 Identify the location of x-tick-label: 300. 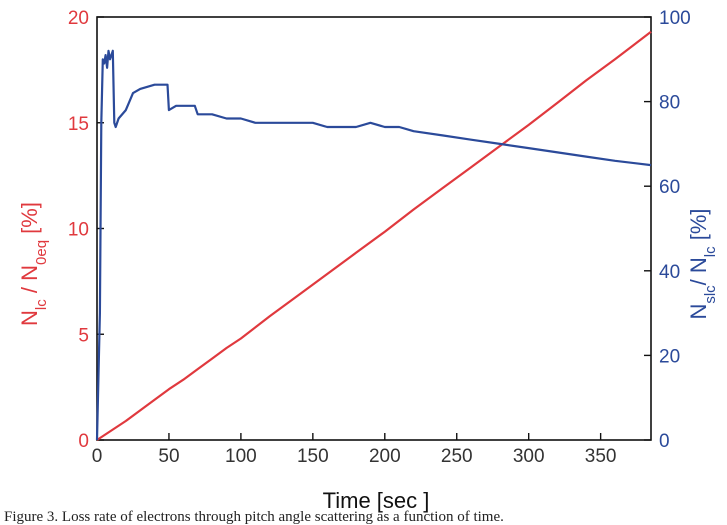
(529, 456).